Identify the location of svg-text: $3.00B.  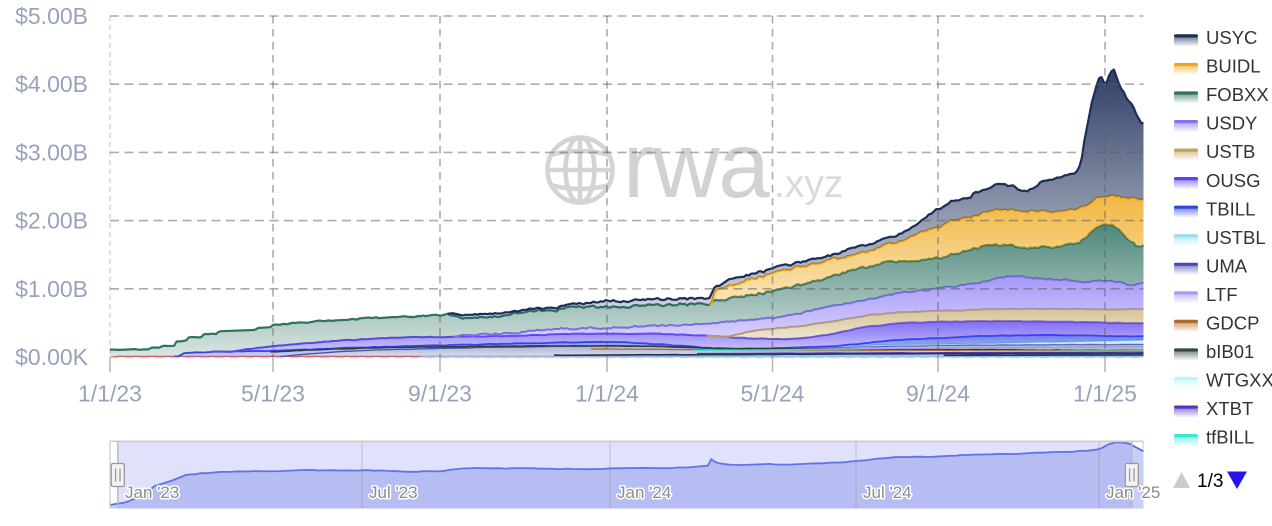
(51, 152).